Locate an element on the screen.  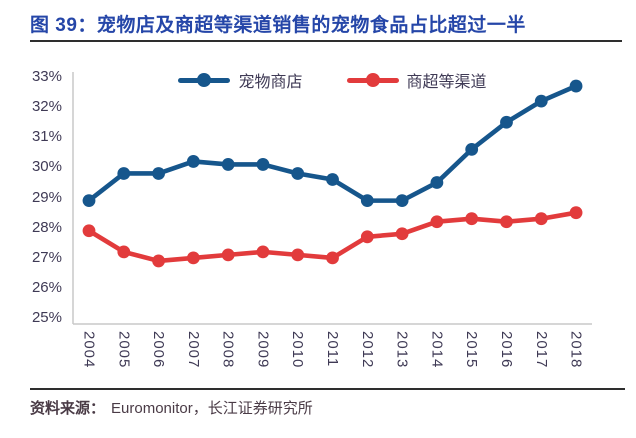
footer-divider is located at coordinates (327, 389).